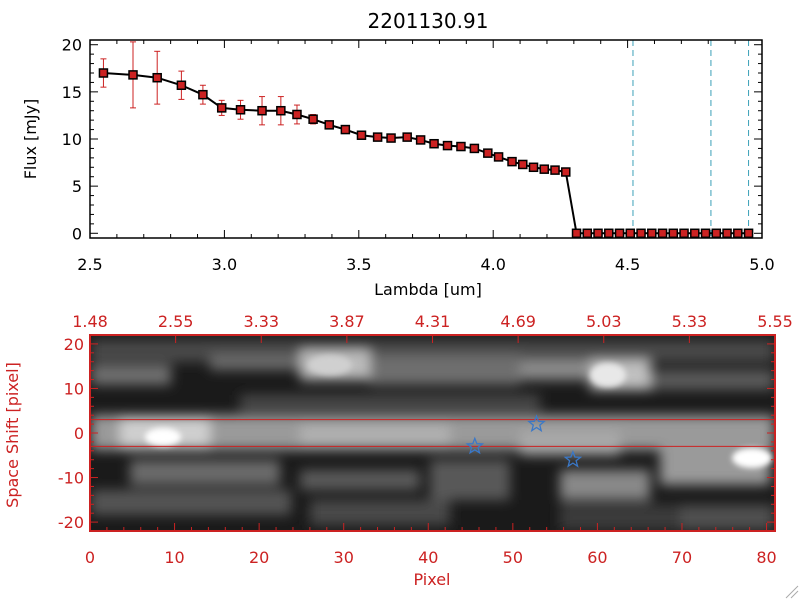 Image resolution: width=800 pixels, height=600 pixels. Describe the element at coordinates (347, 321) in the screenshot. I see `top-tick-label: 3.87` at that location.